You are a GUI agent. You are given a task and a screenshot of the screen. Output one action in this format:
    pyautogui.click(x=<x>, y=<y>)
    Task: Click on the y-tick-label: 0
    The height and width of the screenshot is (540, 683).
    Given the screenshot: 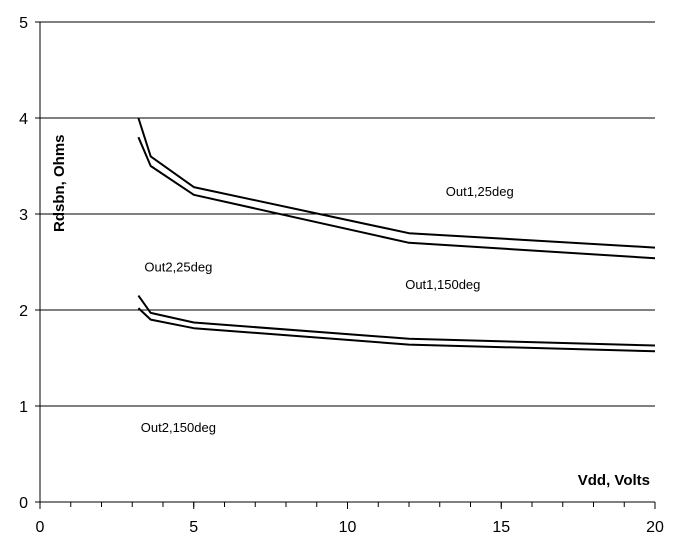 What is the action you would take?
    pyautogui.click(x=23, y=503)
    